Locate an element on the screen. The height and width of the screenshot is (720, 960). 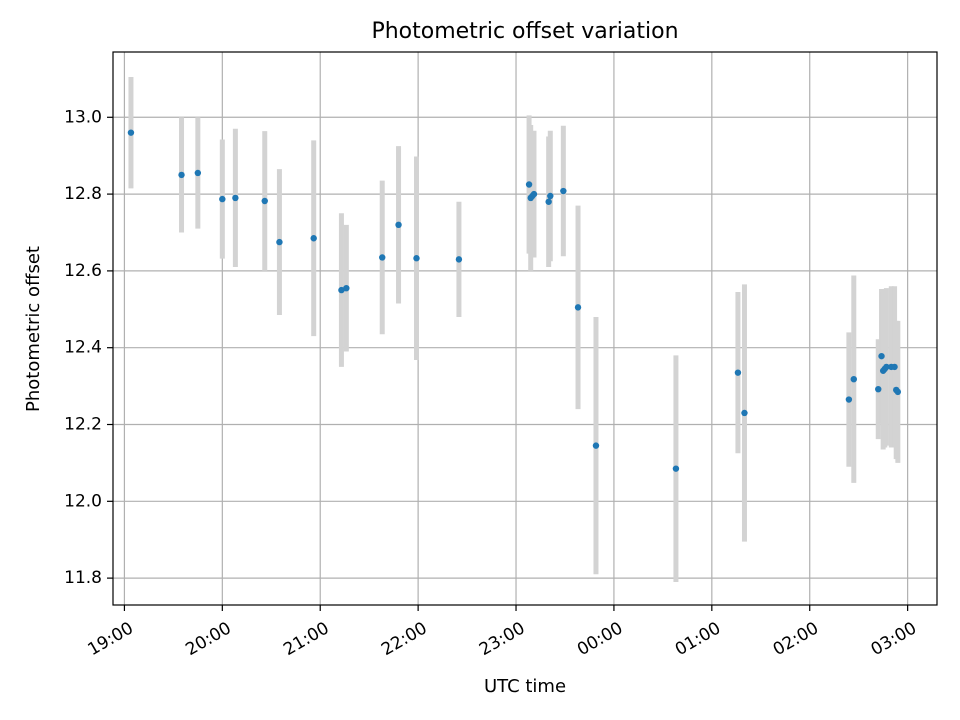
x-tick-label: 23:00 is located at coordinates (502, 639).